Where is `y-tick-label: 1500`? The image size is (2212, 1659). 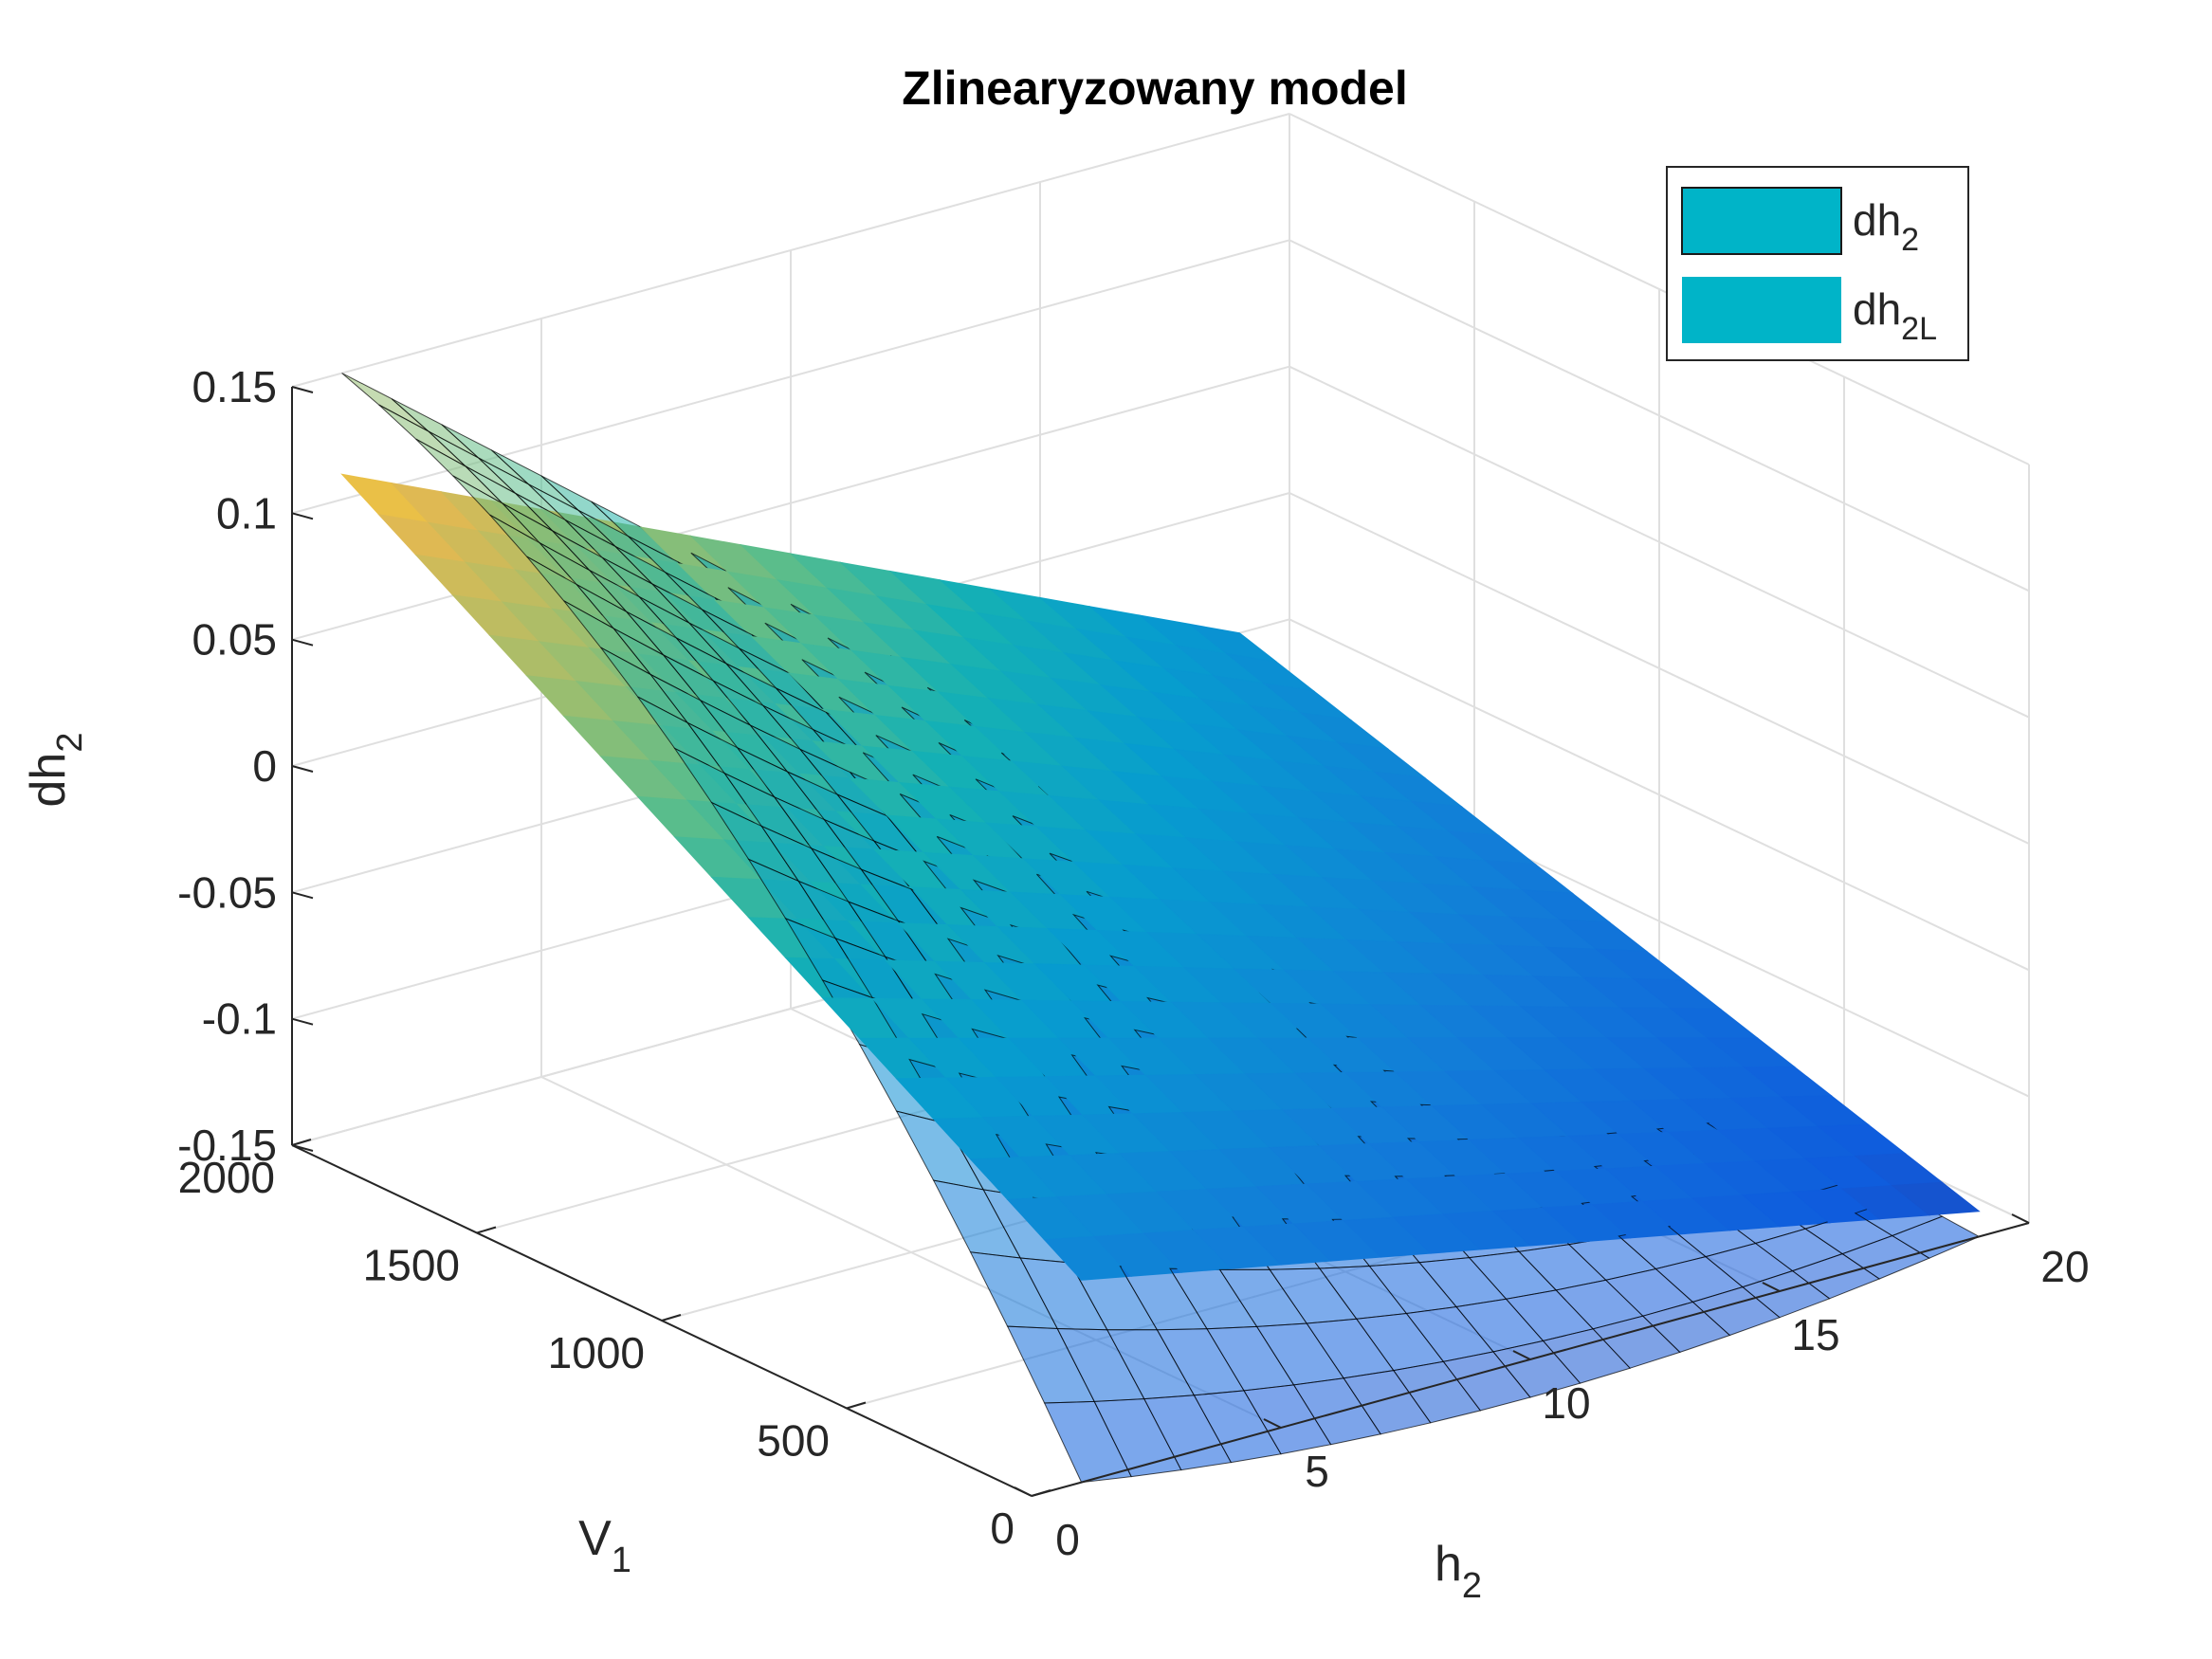 y-tick-label: 1500 is located at coordinates (411, 1265).